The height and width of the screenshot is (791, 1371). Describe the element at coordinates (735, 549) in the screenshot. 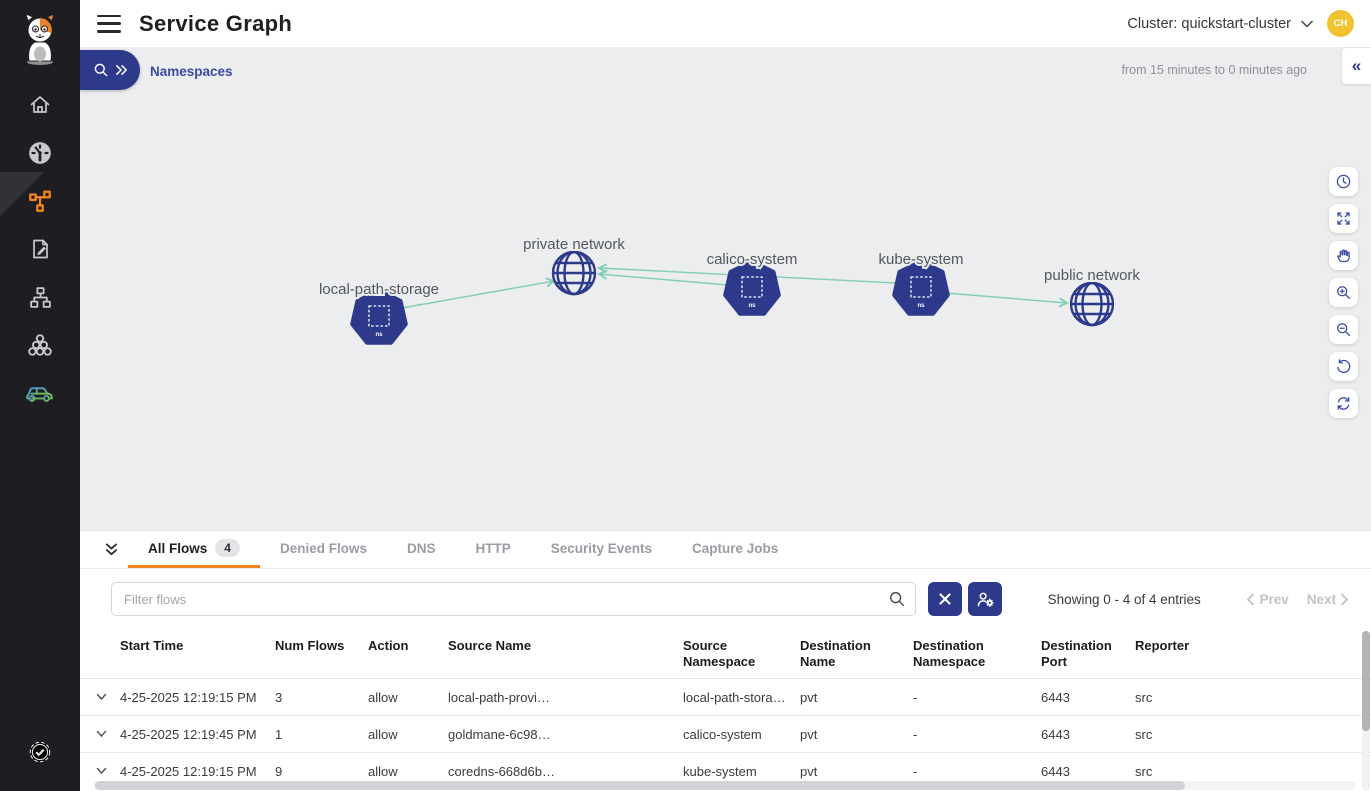

I see `tab-capture-jobs: Capture Jobs` at that location.